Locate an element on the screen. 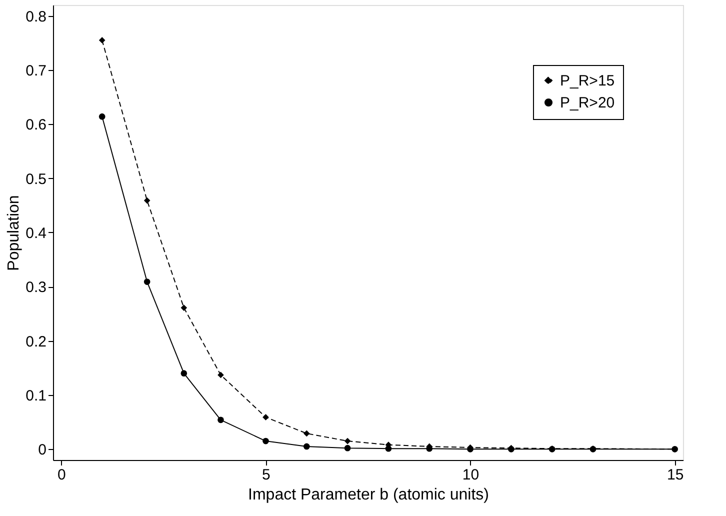 Image resolution: width=726 pixels, height=516 pixels. y-tick-label: 0.4 is located at coordinates (36, 233).